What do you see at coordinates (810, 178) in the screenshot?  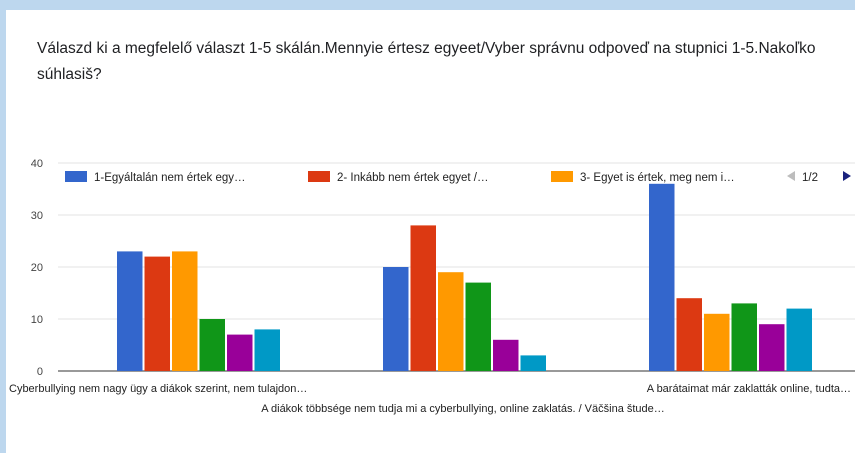 I see `legend-page-indicator: 1/2` at bounding box center [810, 178].